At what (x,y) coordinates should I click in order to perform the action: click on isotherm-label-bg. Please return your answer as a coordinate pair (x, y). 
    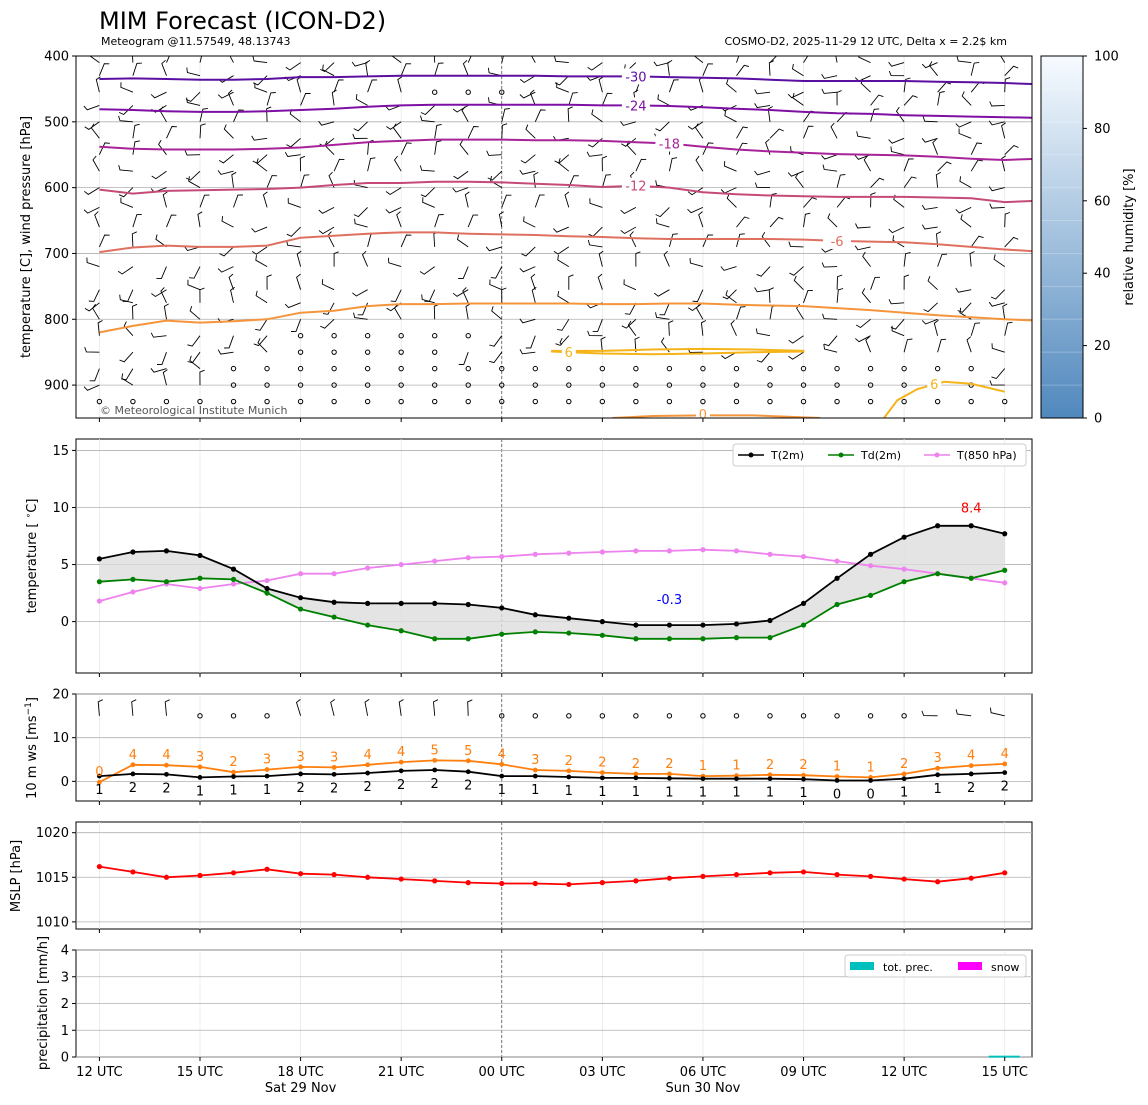
    Looking at the image, I should click on (635, 76).